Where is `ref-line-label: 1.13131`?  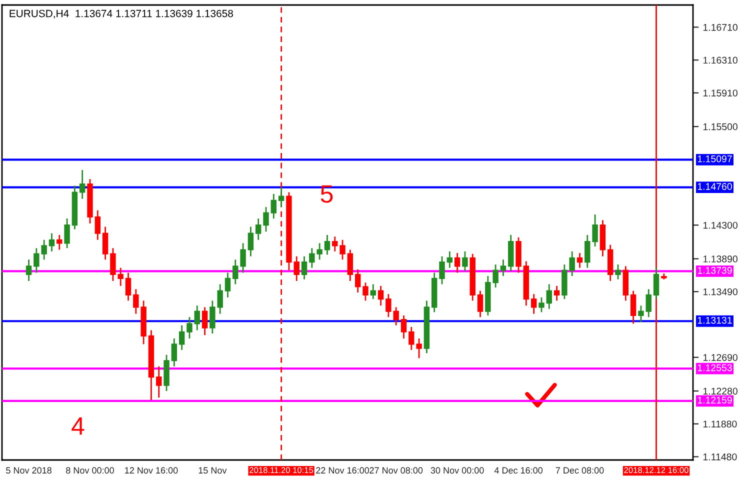 ref-line-label: 1.13131 is located at coordinates (715, 320).